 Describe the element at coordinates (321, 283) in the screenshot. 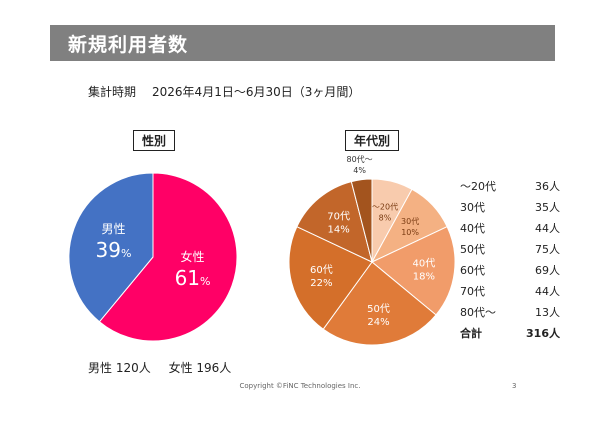

I see `age-slice-value: 22%` at that location.